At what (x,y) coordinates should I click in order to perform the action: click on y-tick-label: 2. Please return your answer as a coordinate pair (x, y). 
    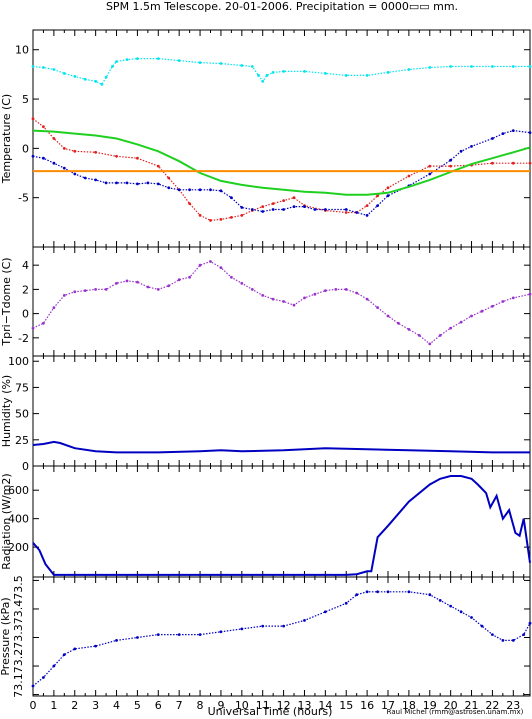
    Looking at the image, I should click on (25, 289).